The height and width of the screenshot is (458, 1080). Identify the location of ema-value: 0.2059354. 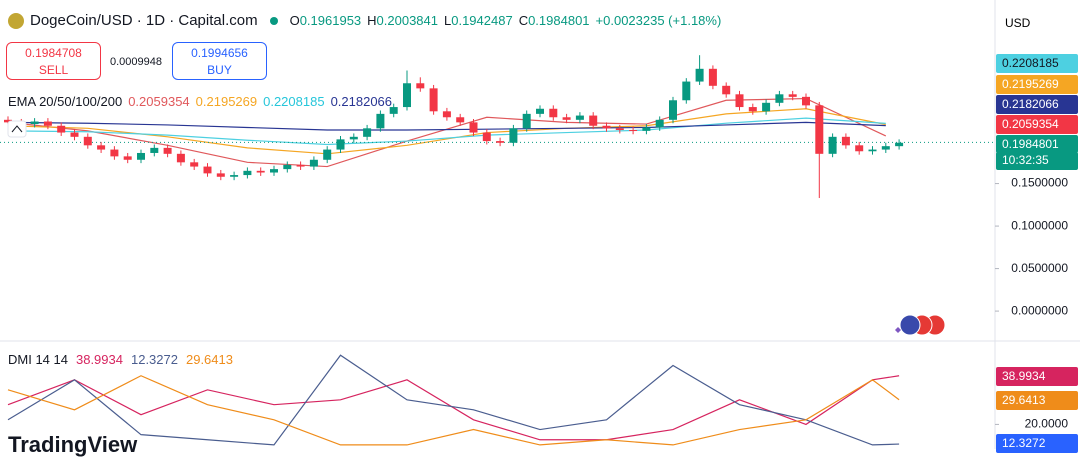
(159, 101).